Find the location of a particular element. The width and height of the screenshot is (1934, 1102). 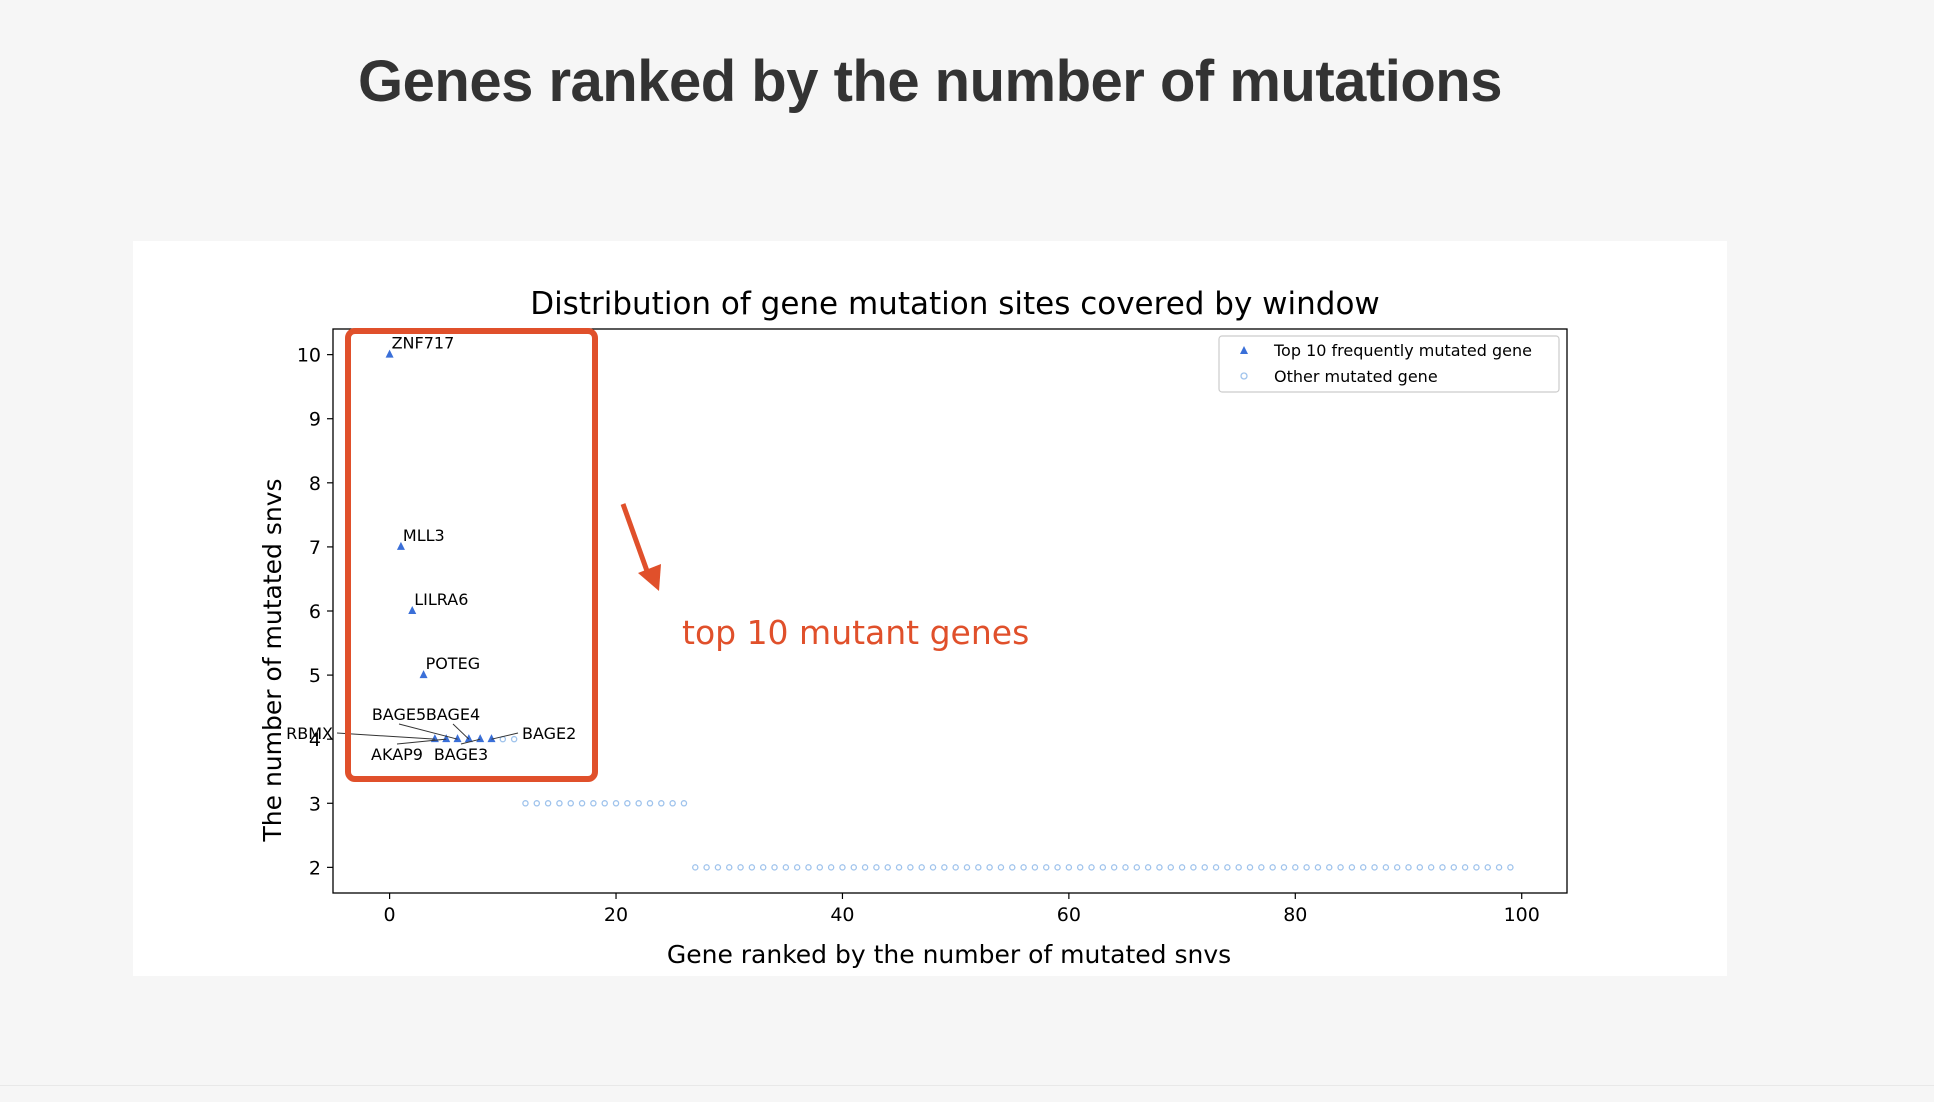

legend-label-top: Top 10 frequently mutated gene is located at coordinates (1402, 350).